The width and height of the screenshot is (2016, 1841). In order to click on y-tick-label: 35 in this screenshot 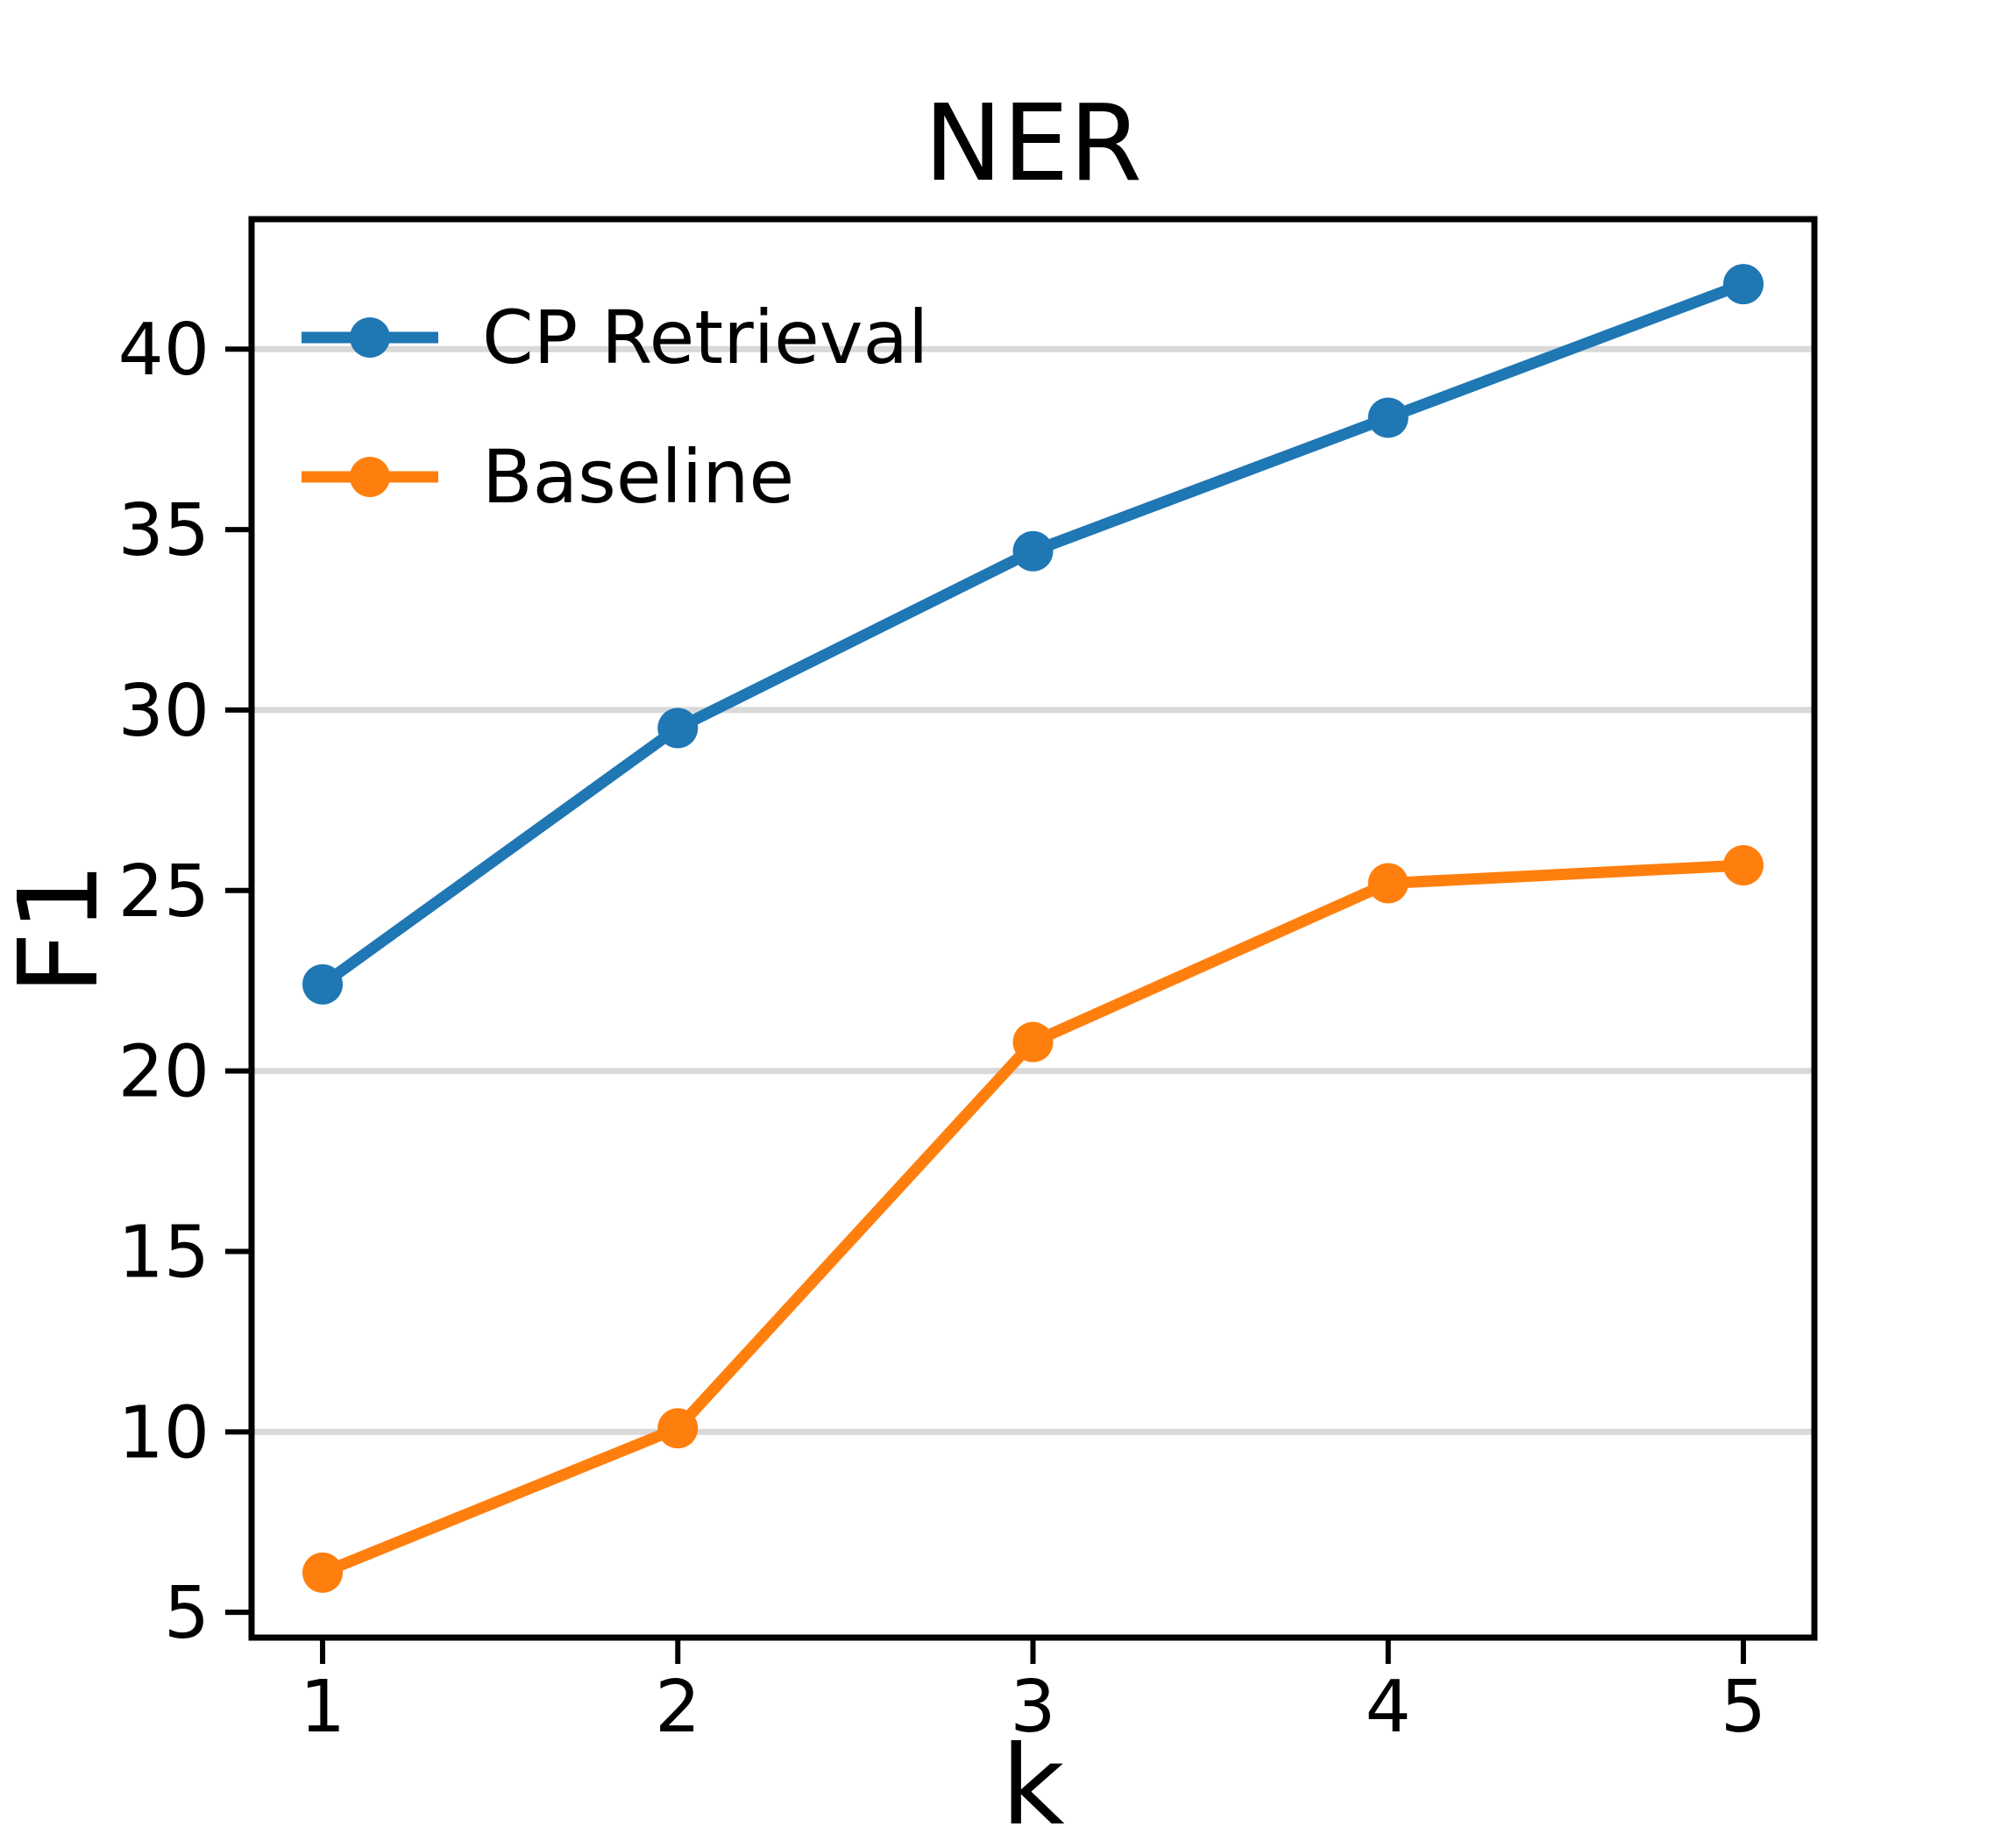, I will do `click(163, 531)`.